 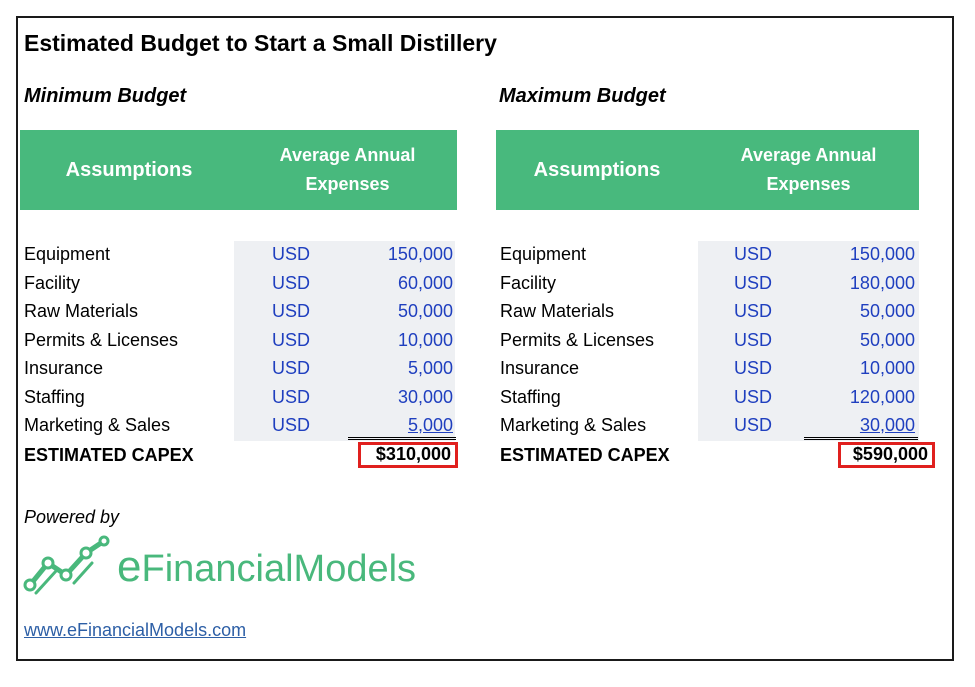 I want to click on maximum-budget-heading: Maximum Budget, so click(x=582, y=96).